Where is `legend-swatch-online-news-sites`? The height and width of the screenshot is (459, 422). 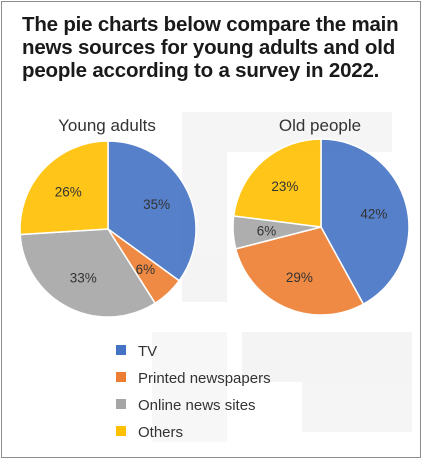
legend-swatch-online-news-sites is located at coordinates (121, 404).